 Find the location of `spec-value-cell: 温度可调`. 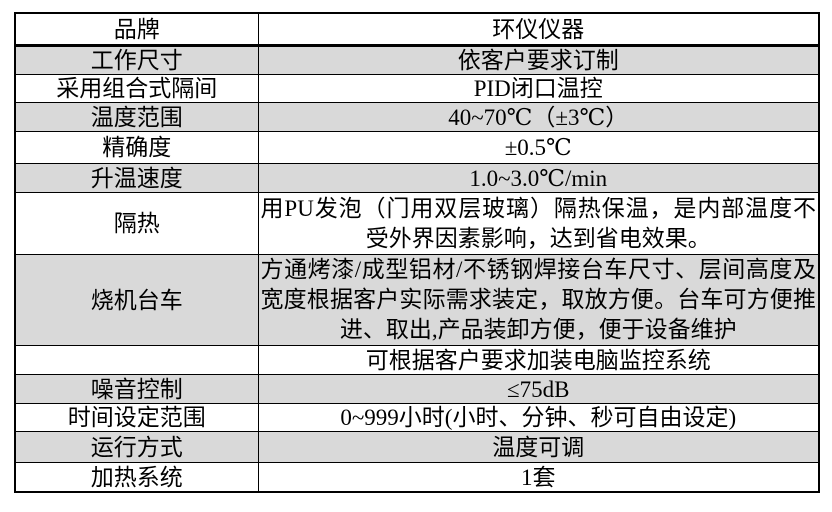

spec-value-cell: 温度可调 is located at coordinates (538, 447).